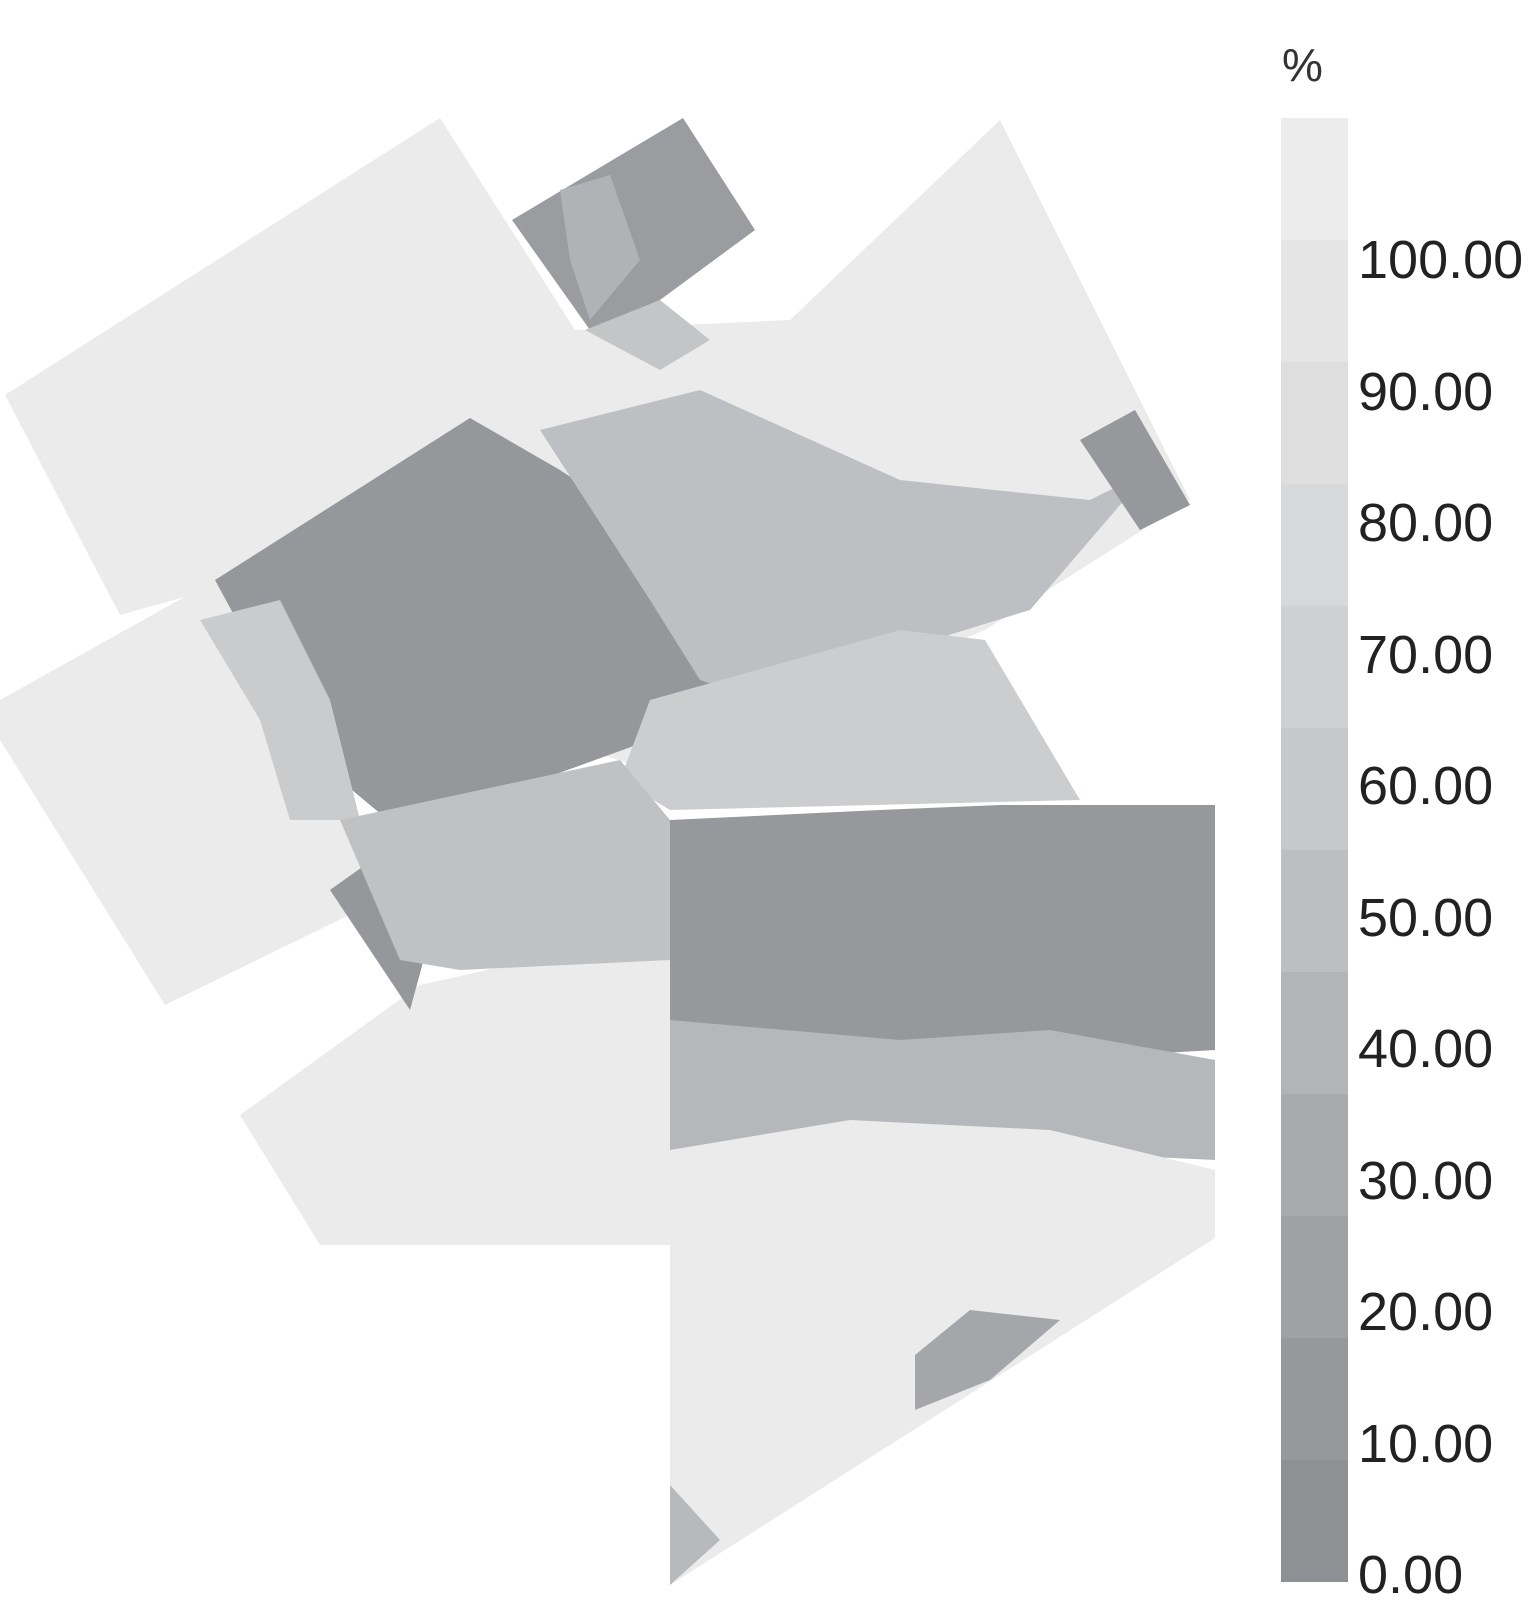 This screenshot has width=1540, height=1605. Describe the element at coordinates (1441, 260) in the screenshot. I see `legend-tick-label: 100.00` at that location.